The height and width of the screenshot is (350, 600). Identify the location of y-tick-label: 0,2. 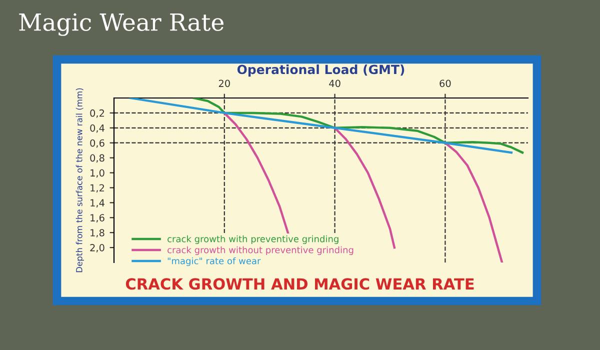
(97, 113).